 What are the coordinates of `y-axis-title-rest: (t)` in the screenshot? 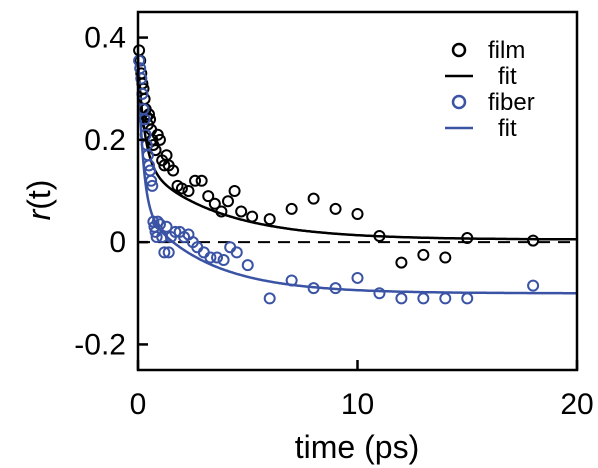 It's located at (39, 195).